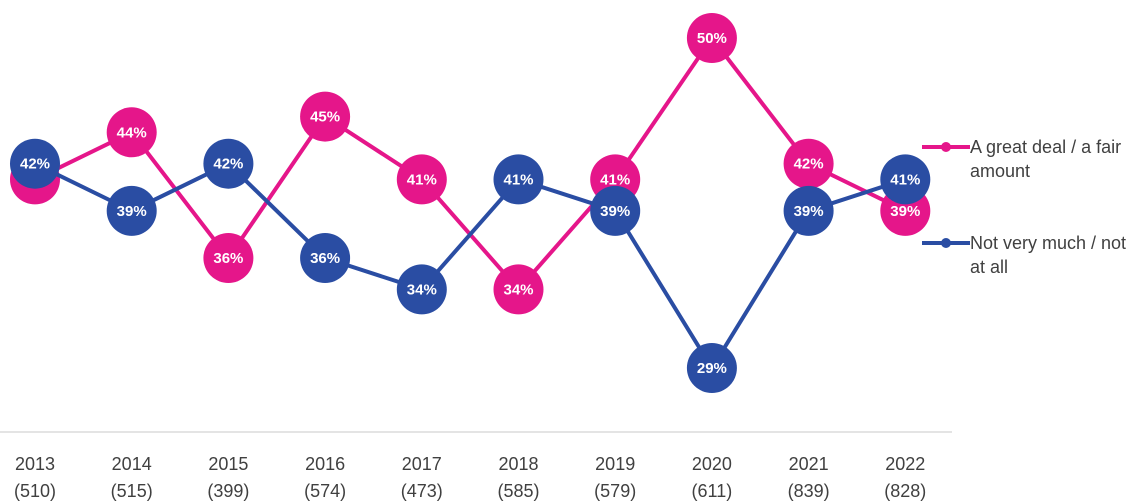 The width and height of the screenshot is (1143, 503). I want to click on x-tick-sublabel: (839), so click(809, 491).